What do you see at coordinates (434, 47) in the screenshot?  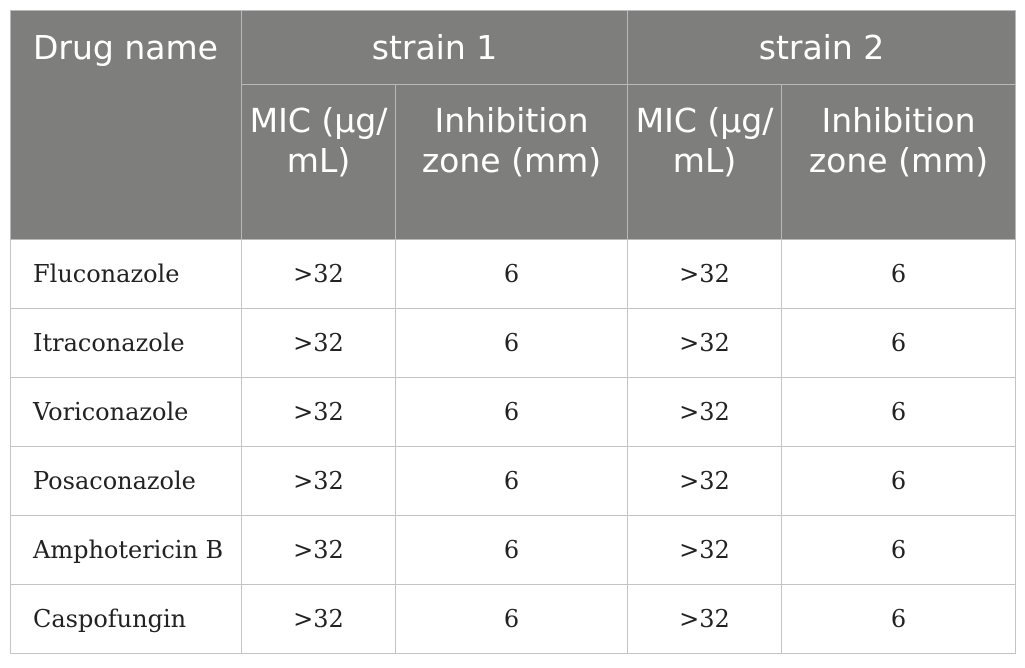 I see `header-strain-1: strain 1` at bounding box center [434, 47].